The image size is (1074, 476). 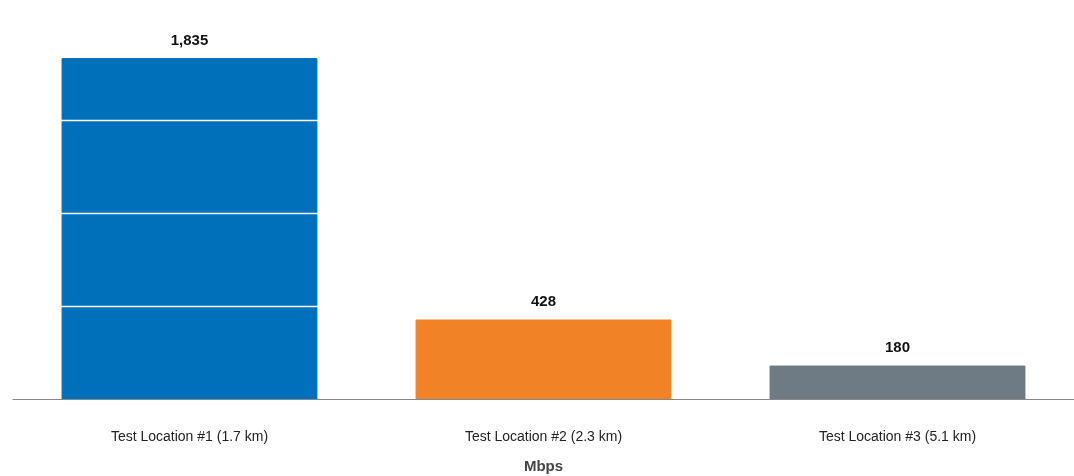 What do you see at coordinates (543, 435) in the screenshot?
I see `x-tick-label: Test Location #2 (2.3 km)` at bounding box center [543, 435].